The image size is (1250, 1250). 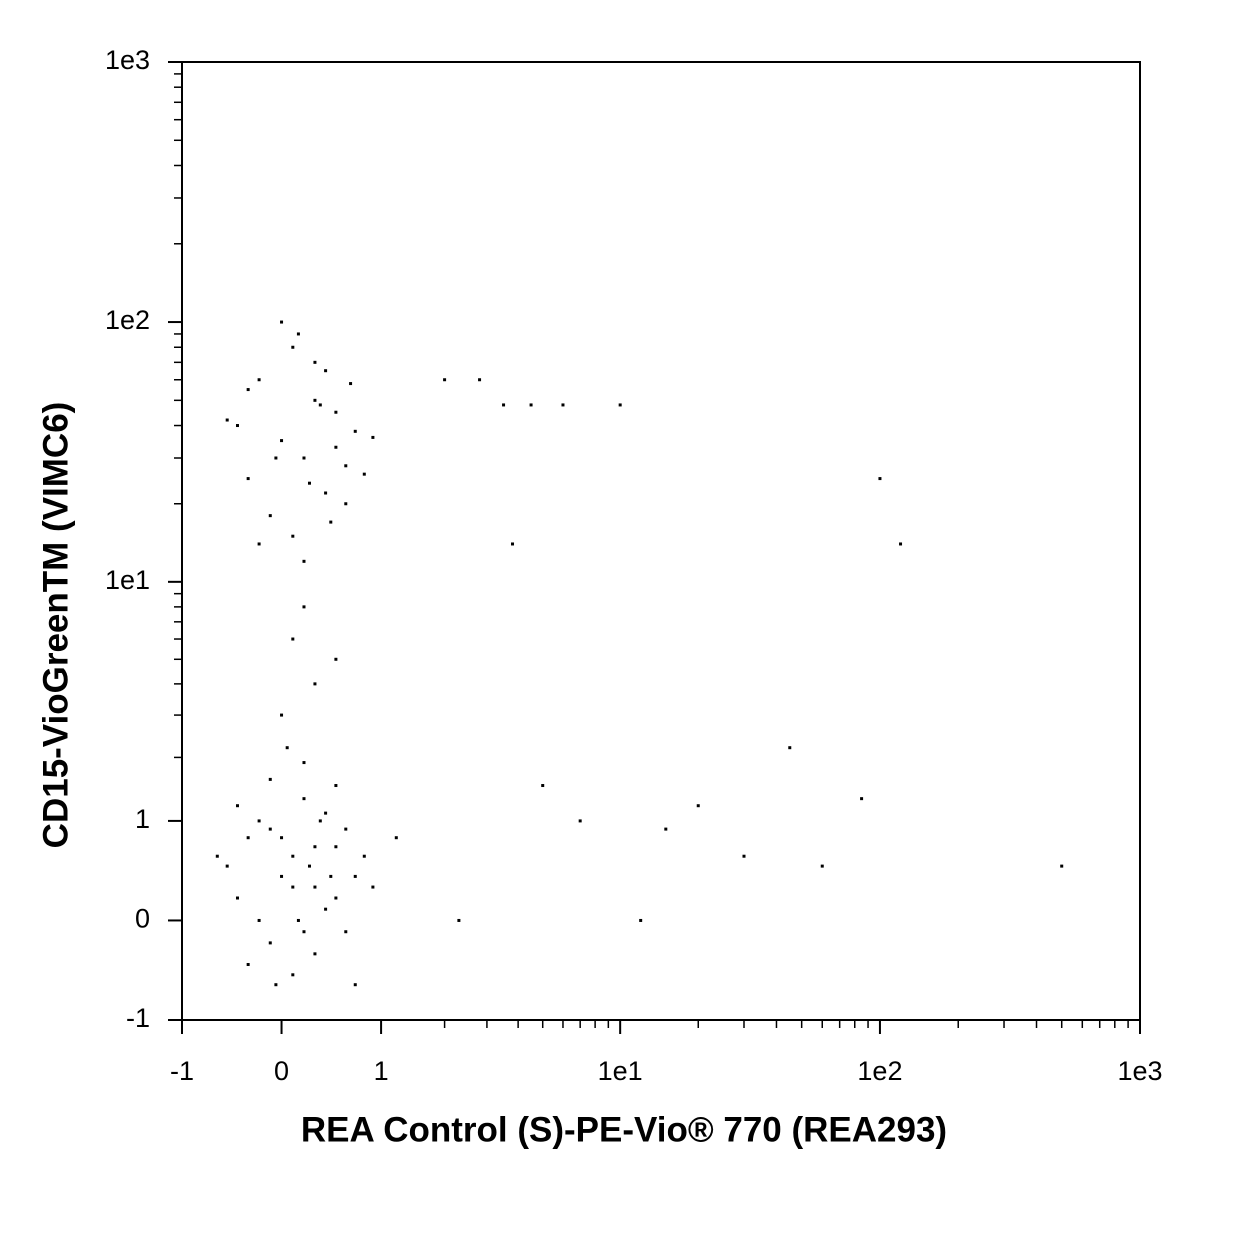 What do you see at coordinates (127, 320) in the screenshot?
I see `y-tick-label: 1e2` at bounding box center [127, 320].